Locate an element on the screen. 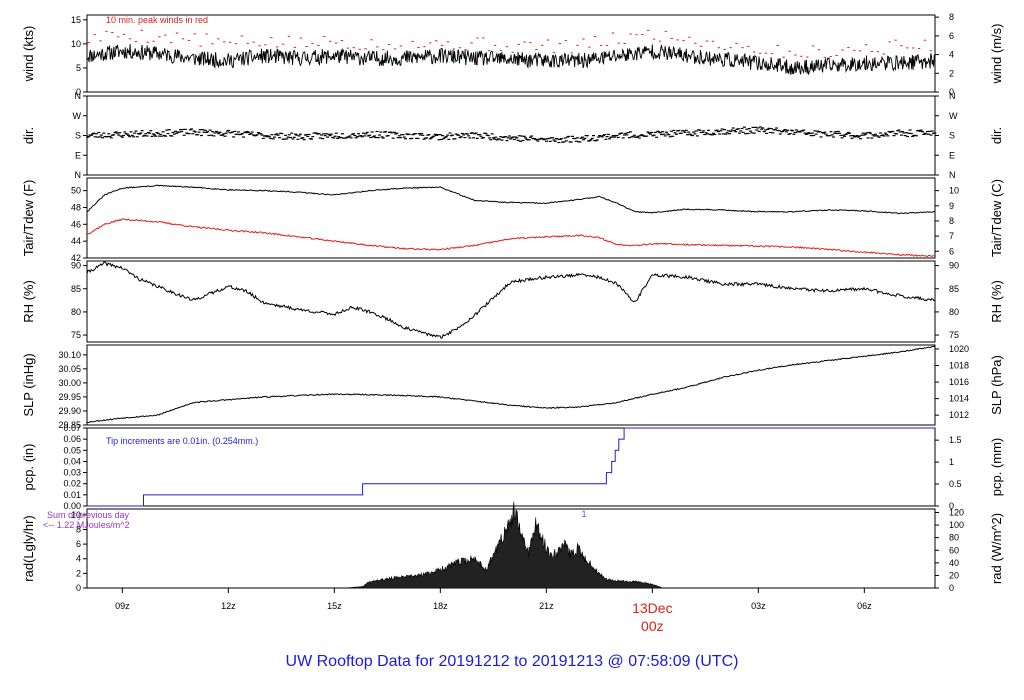  wind-left-tick-label: 5 is located at coordinates (78, 68).